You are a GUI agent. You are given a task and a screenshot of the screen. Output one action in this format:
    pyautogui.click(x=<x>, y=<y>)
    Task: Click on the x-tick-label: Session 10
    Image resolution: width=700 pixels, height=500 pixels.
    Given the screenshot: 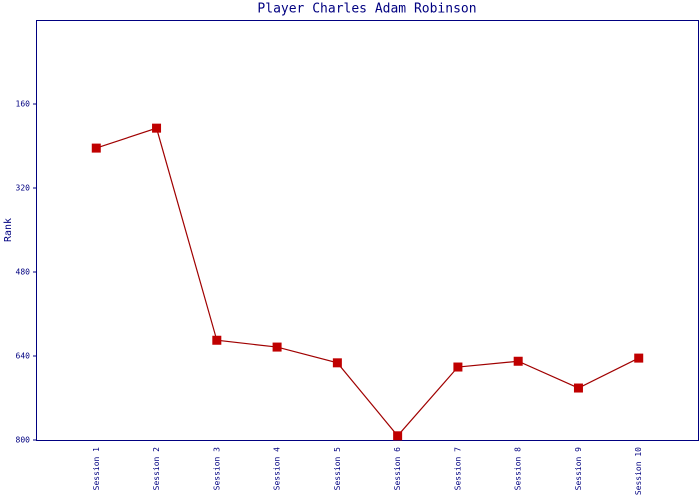 What is the action you would take?
    pyautogui.click(x=638, y=471)
    